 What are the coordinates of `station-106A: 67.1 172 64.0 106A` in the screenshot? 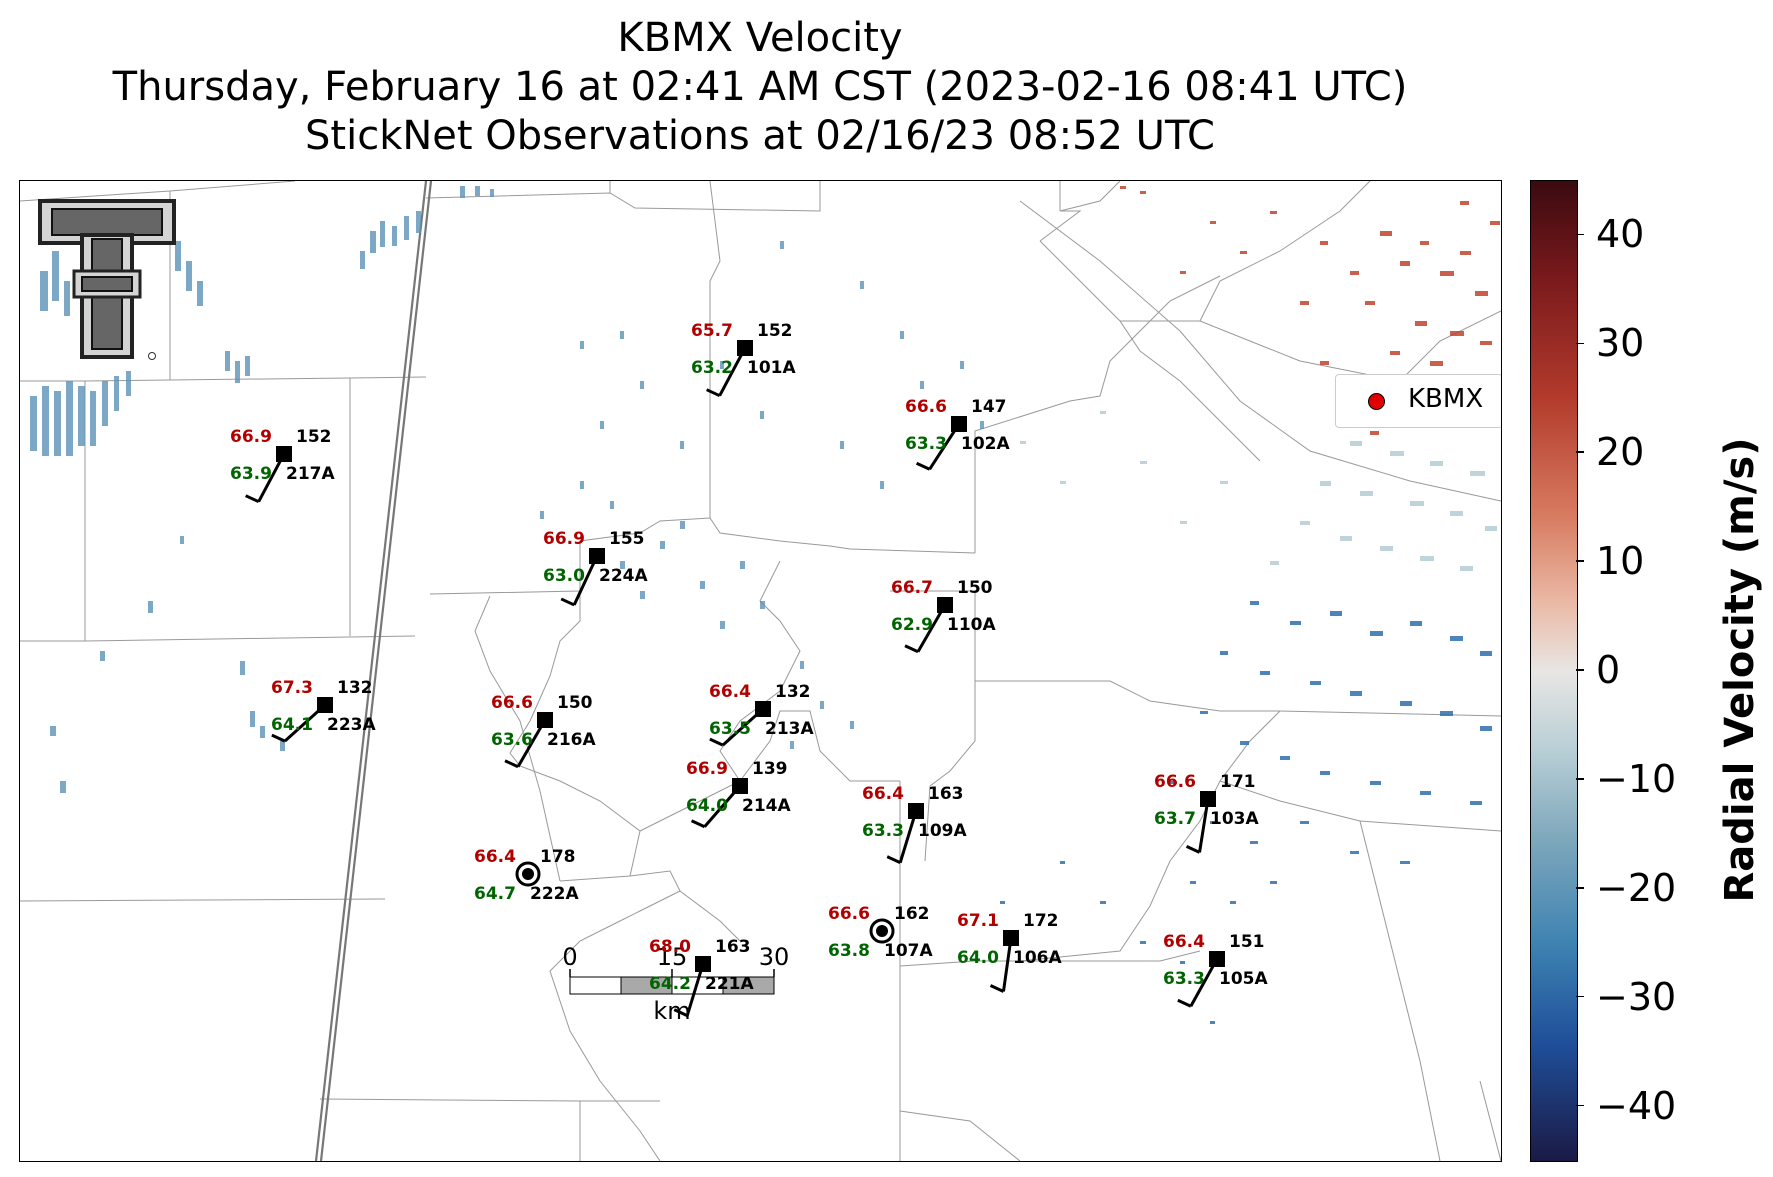 It's located at (1009, 952).